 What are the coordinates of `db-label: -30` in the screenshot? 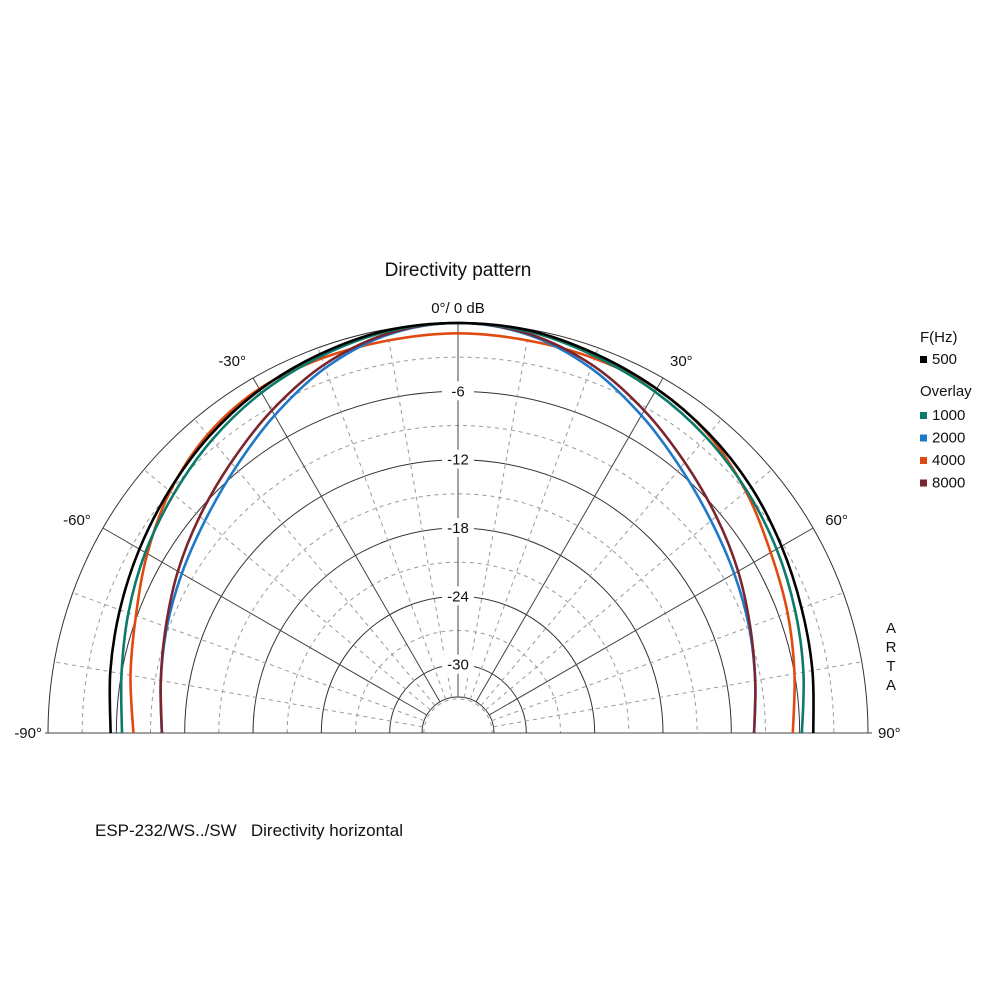 It's located at (458, 665).